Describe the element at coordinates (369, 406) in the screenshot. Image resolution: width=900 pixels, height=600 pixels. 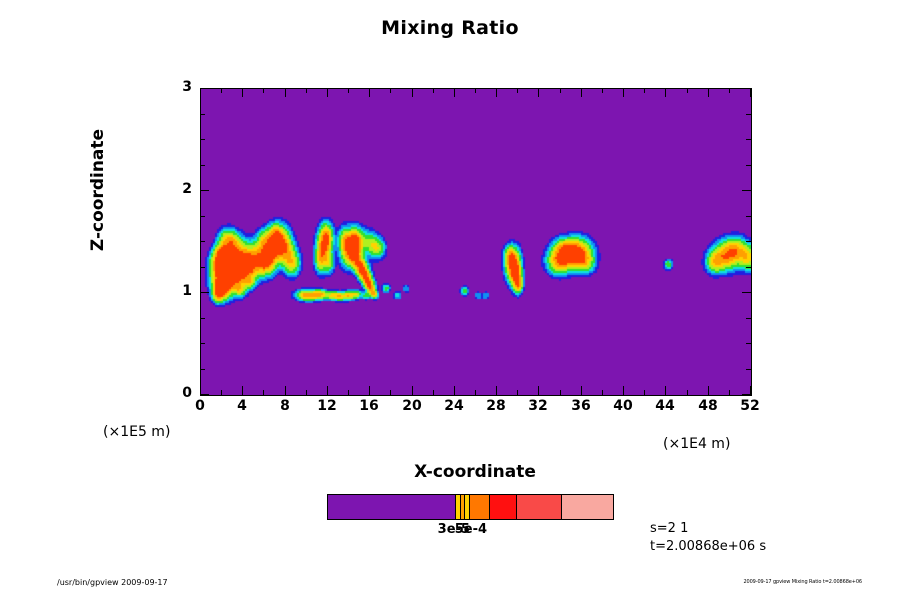
I see `x-axis-tick-label: 16` at that location.